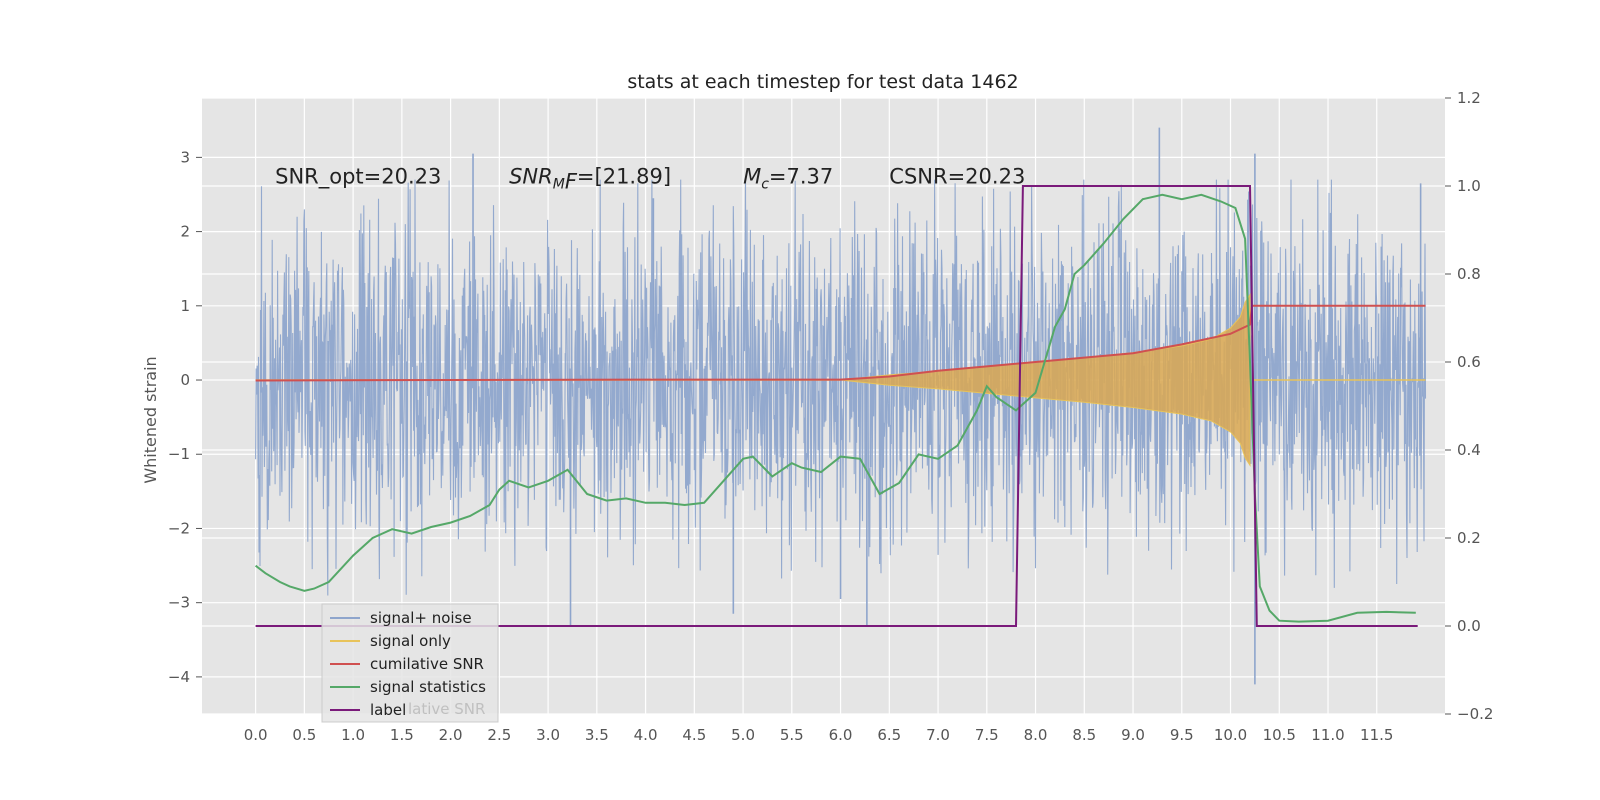 The image size is (1600, 800). I want to click on x-tick-label: 10.5, so click(1279, 735).